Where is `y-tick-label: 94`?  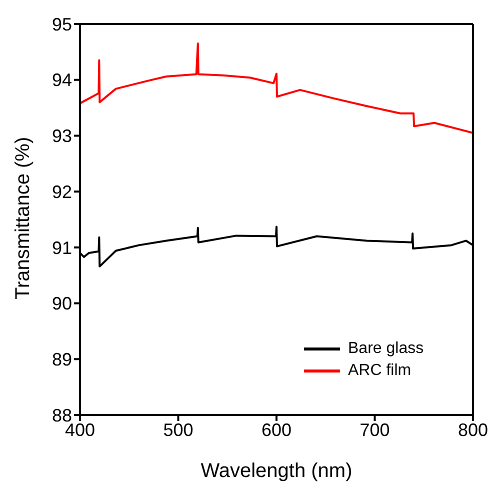
y-tick-label: 94 is located at coordinates (62, 80).